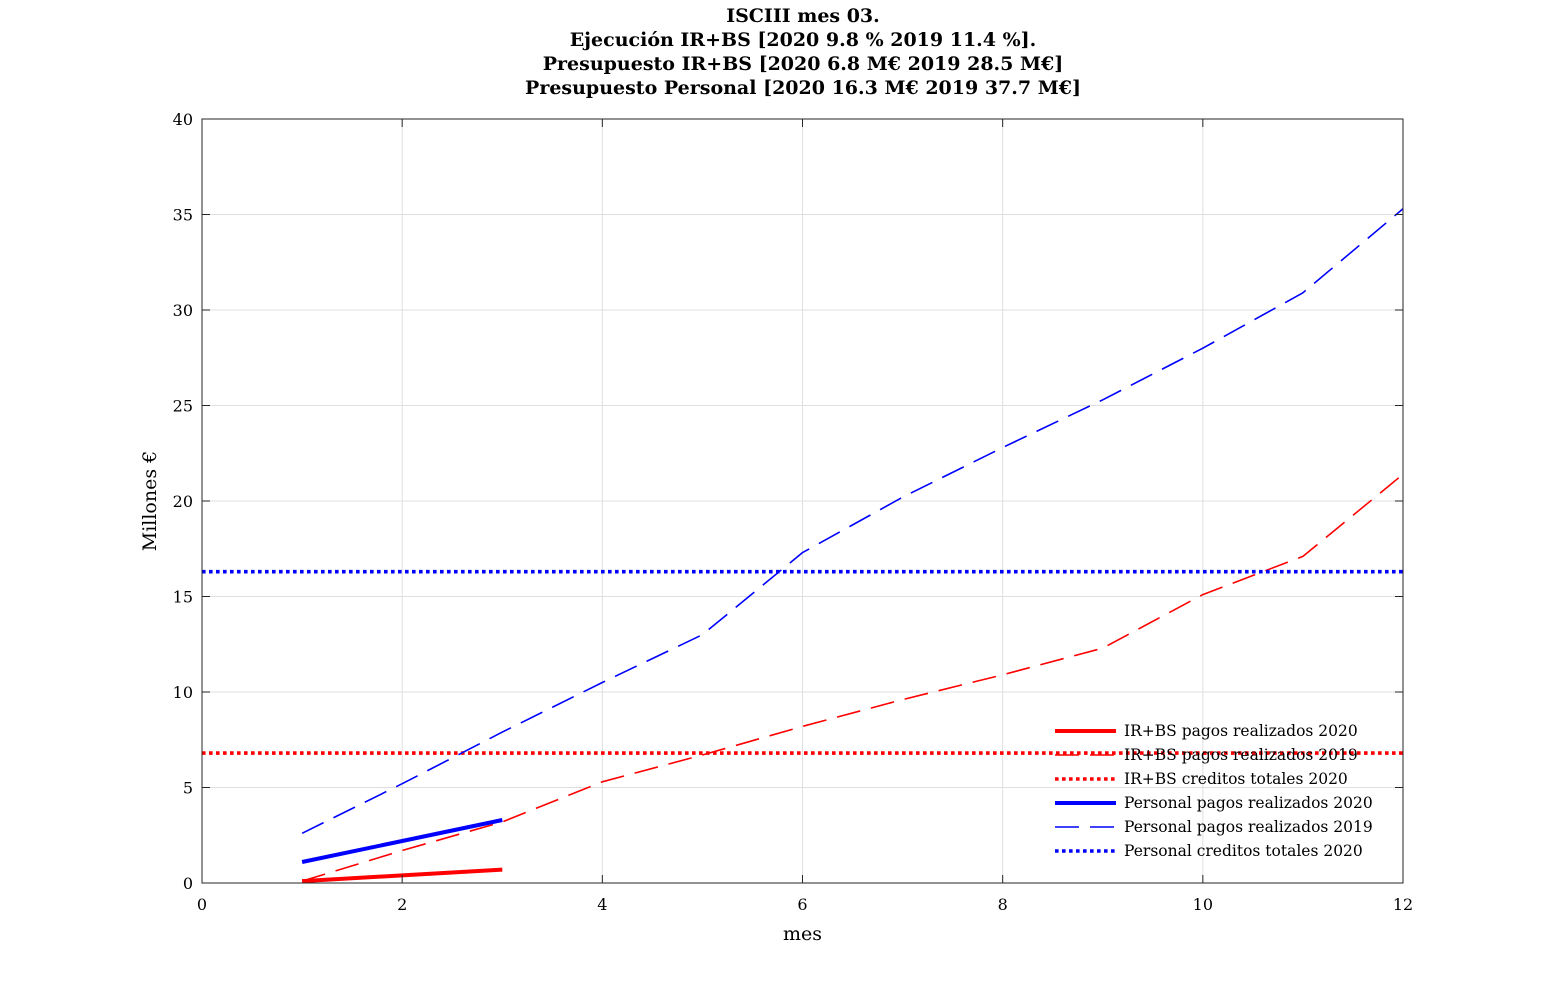 The height and width of the screenshot is (992, 1550). What do you see at coordinates (188, 883) in the screenshot?
I see `y-tick-label: 0` at bounding box center [188, 883].